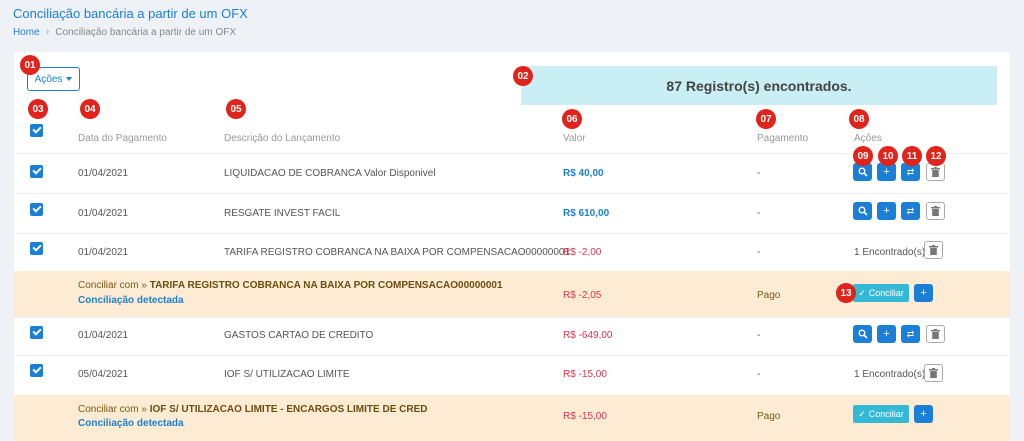 This screenshot has height=441, width=1024. Describe the element at coordinates (912, 156) in the screenshot. I see `annotation-badge: 11` at that location.